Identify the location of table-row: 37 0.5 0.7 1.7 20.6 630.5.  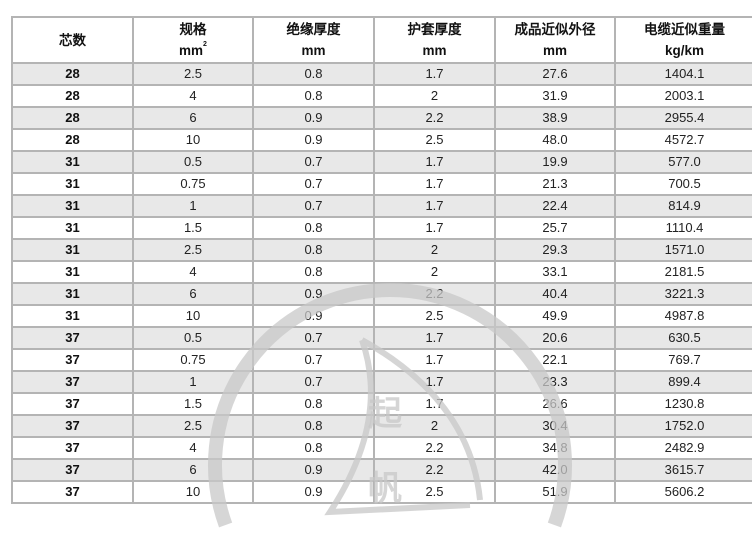
(381, 338).